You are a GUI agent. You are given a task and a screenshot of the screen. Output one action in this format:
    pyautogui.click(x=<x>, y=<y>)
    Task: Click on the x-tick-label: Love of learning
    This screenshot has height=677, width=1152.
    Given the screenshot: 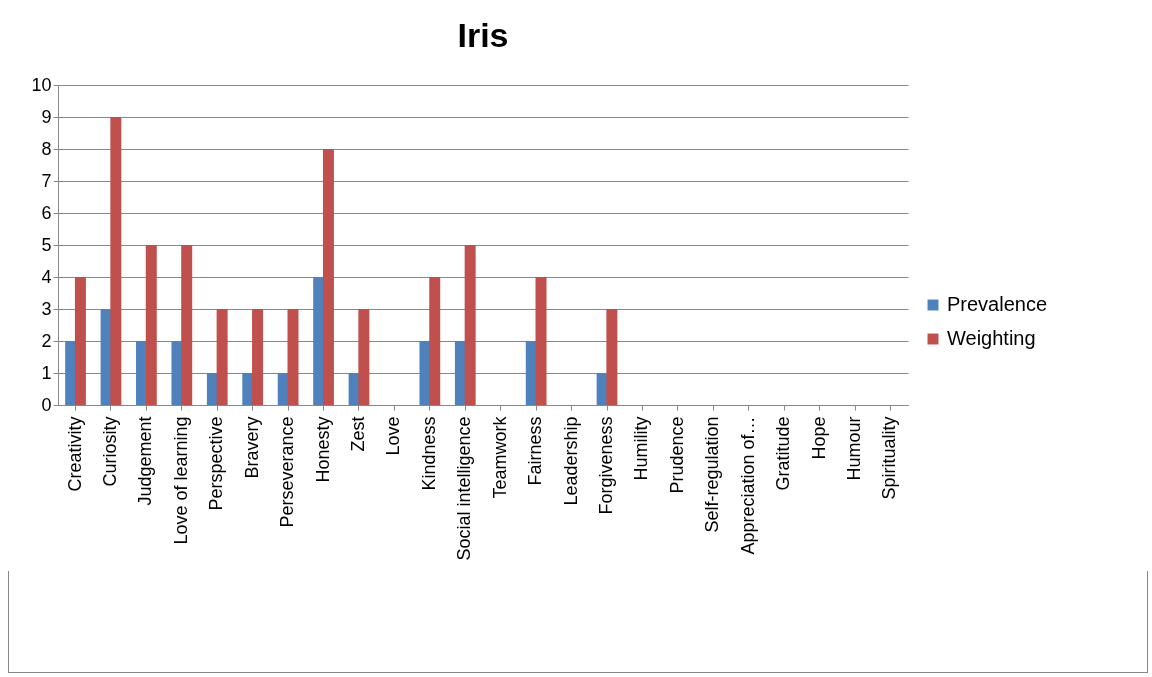 What is the action you would take?
    pyautogui.click(x=180, y=480)
    